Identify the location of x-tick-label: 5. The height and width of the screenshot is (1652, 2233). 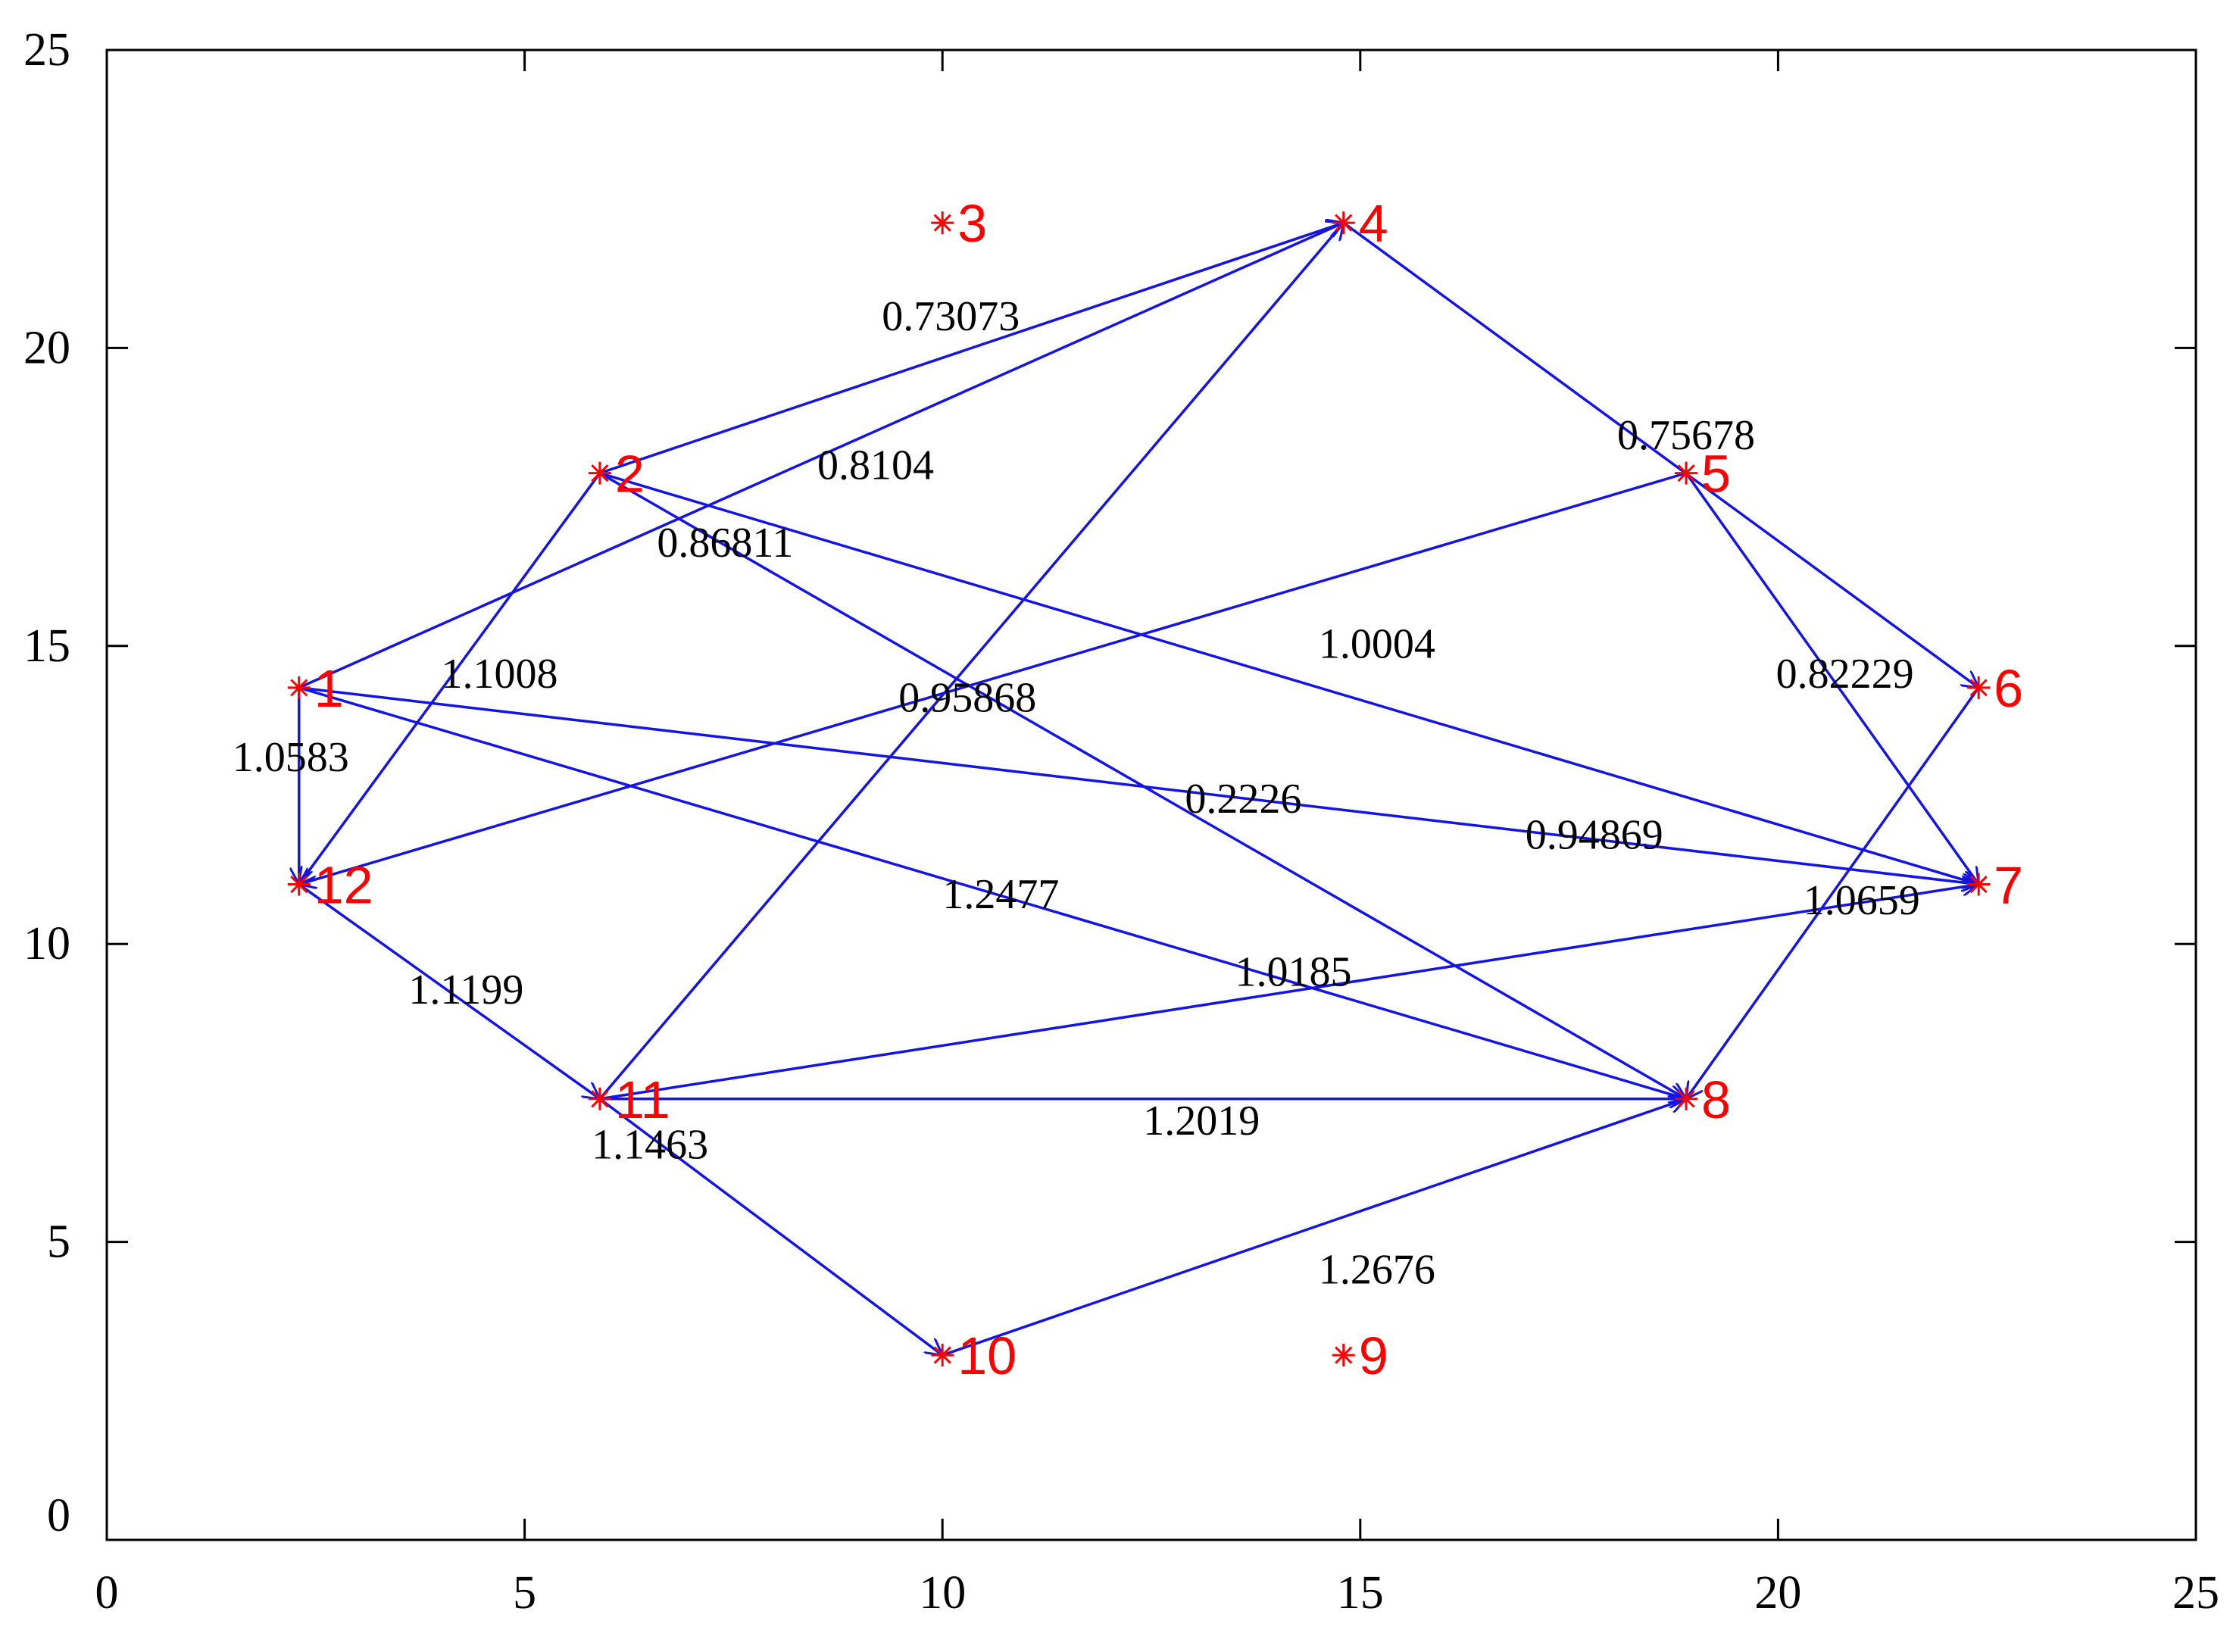
(524, 1593).